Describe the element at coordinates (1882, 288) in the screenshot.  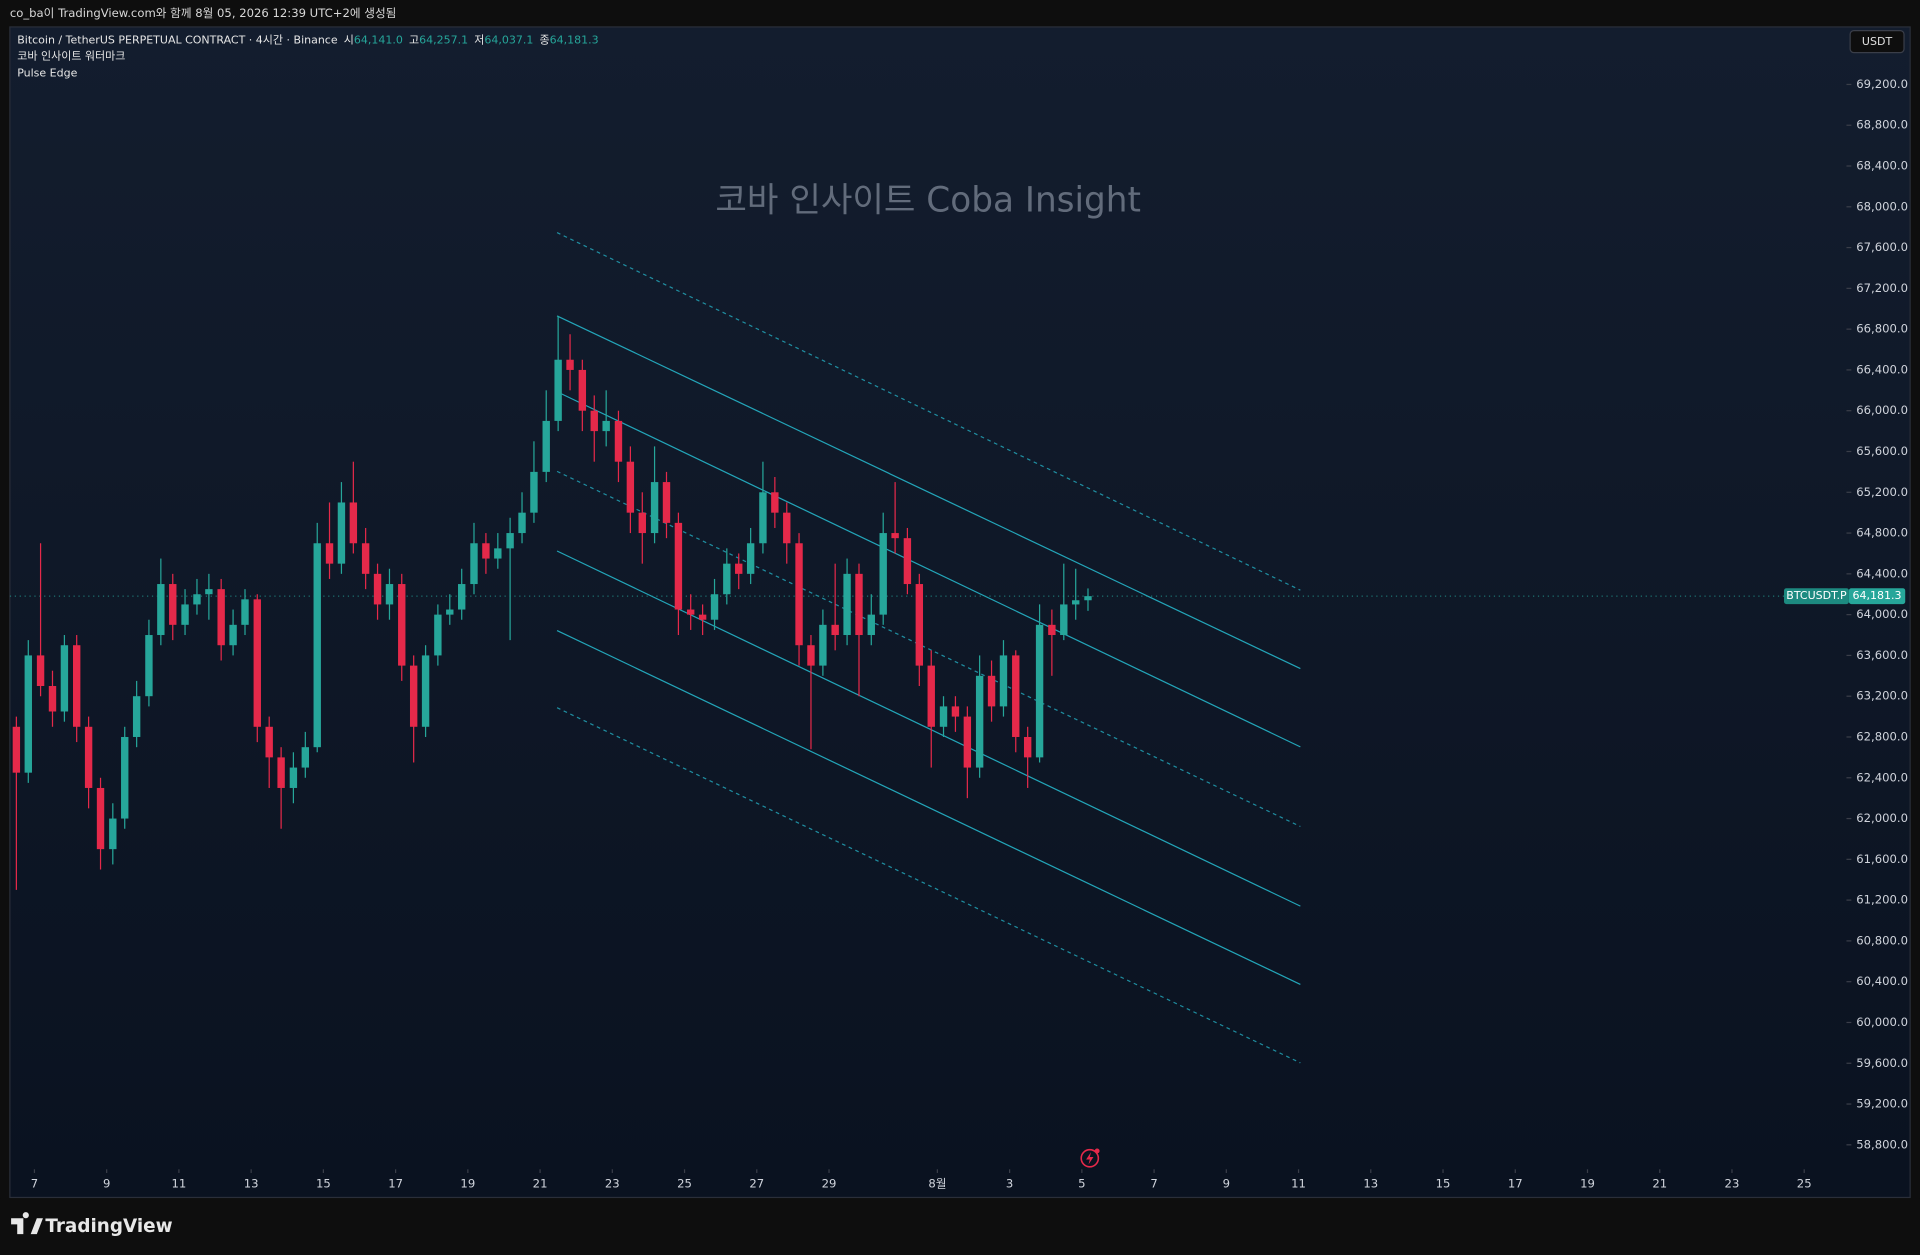
I see `y-tick-label: 67,200.0` at that location.